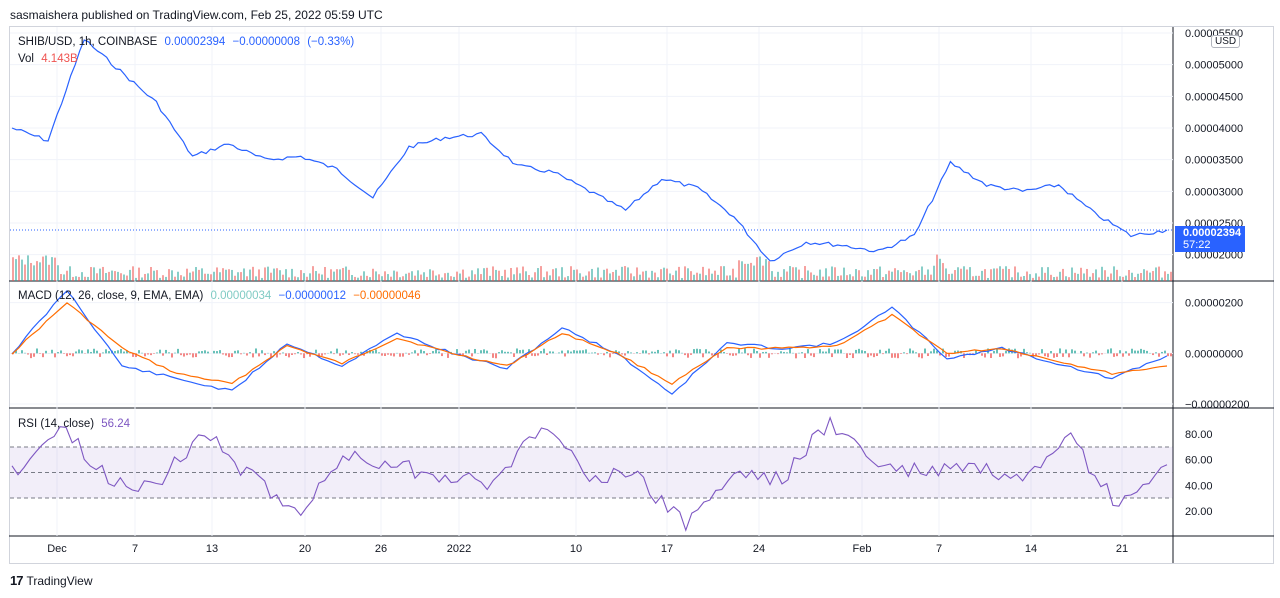 The image size is (1280, 598). I want to click on x-tick-label: 13, so click(212, 549).